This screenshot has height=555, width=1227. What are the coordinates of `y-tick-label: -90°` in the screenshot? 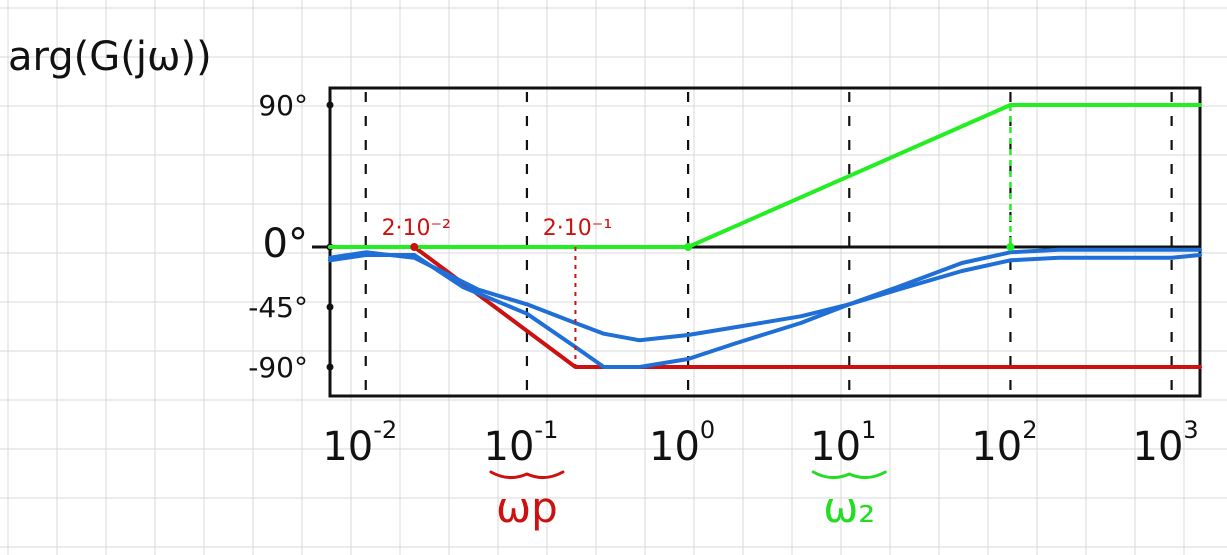 It's located at (278, 367).